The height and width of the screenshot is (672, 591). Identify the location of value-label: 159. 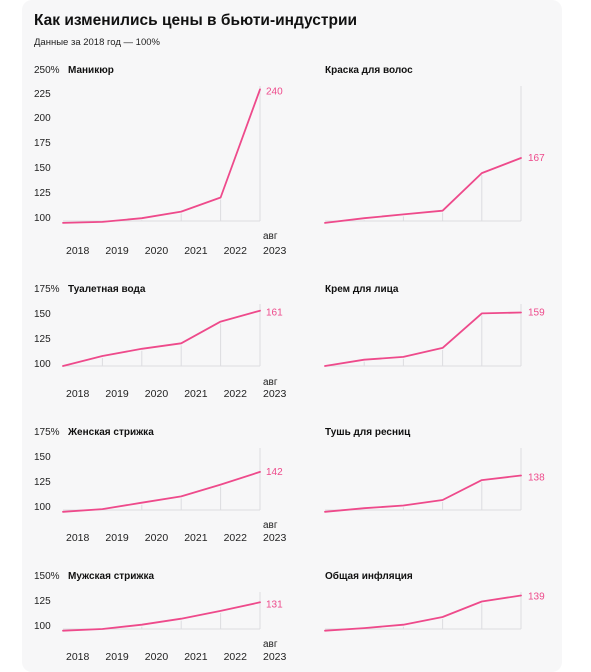
(536, 313).